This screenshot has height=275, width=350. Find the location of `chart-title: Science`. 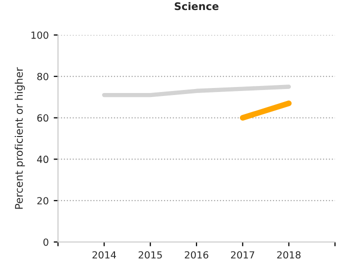

chart-title: Science is located at coordinates (196, 6).